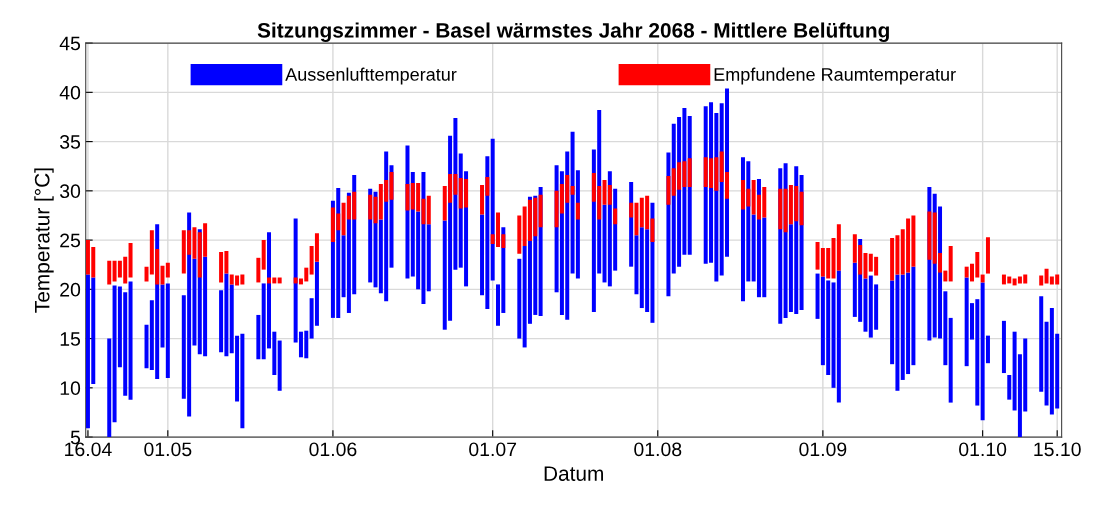  Describe the element at coordinates (573, 473) in the screenshot. I see `x-axis-title: Datum` at that location.